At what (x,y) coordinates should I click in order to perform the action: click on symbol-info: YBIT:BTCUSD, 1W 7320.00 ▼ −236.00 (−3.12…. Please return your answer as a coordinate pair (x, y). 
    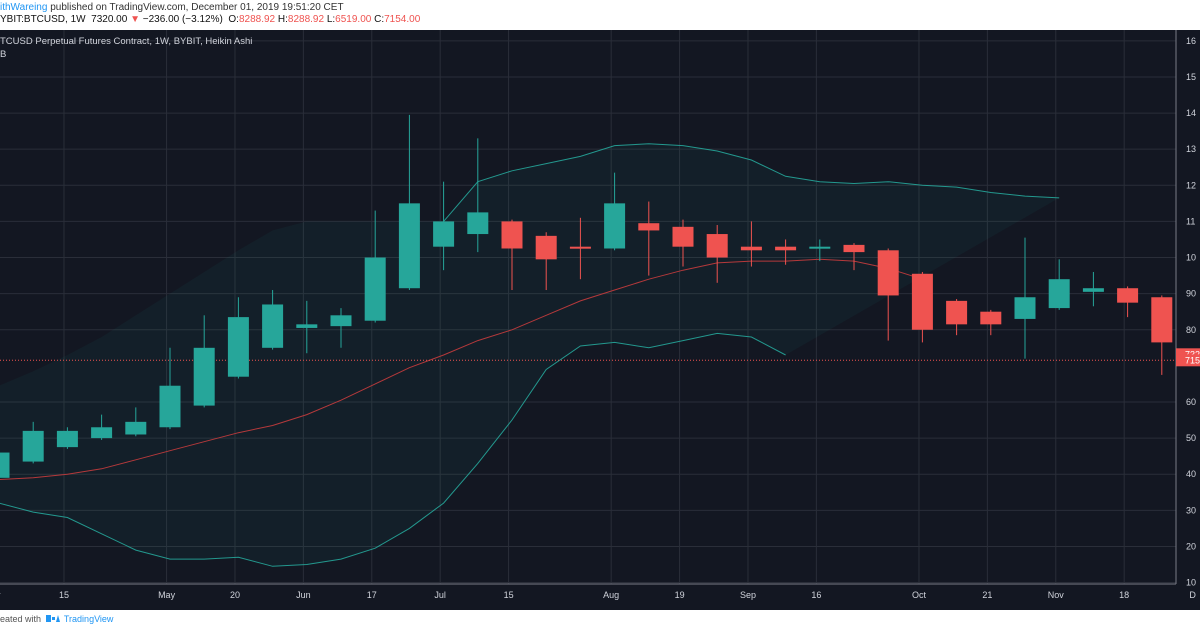
    Looking at the image, I should click on (210, 19).